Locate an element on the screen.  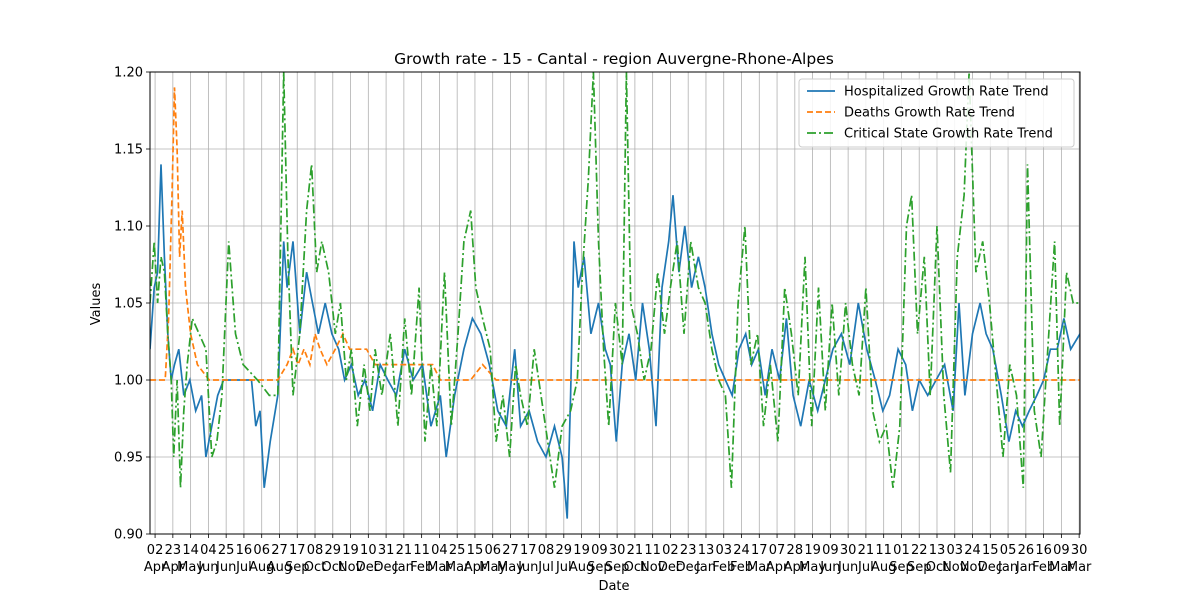
x-tick-month: Aug is located at coordinates (261, 567).